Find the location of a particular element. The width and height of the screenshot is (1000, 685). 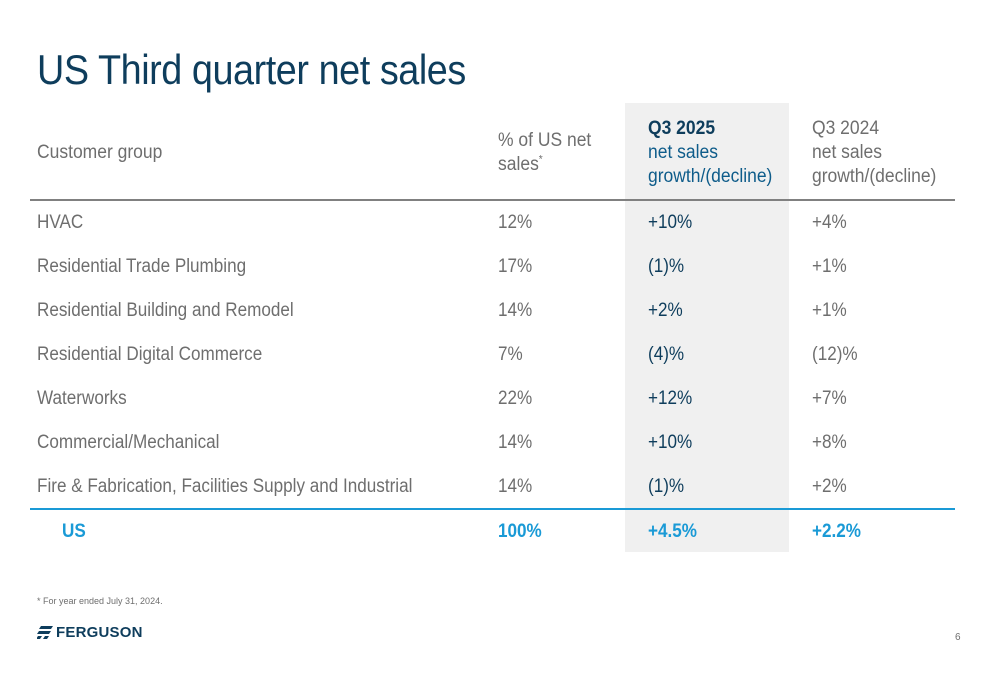

header-q2025-line3: growth/(decline) is located at coordinates (710, 176).